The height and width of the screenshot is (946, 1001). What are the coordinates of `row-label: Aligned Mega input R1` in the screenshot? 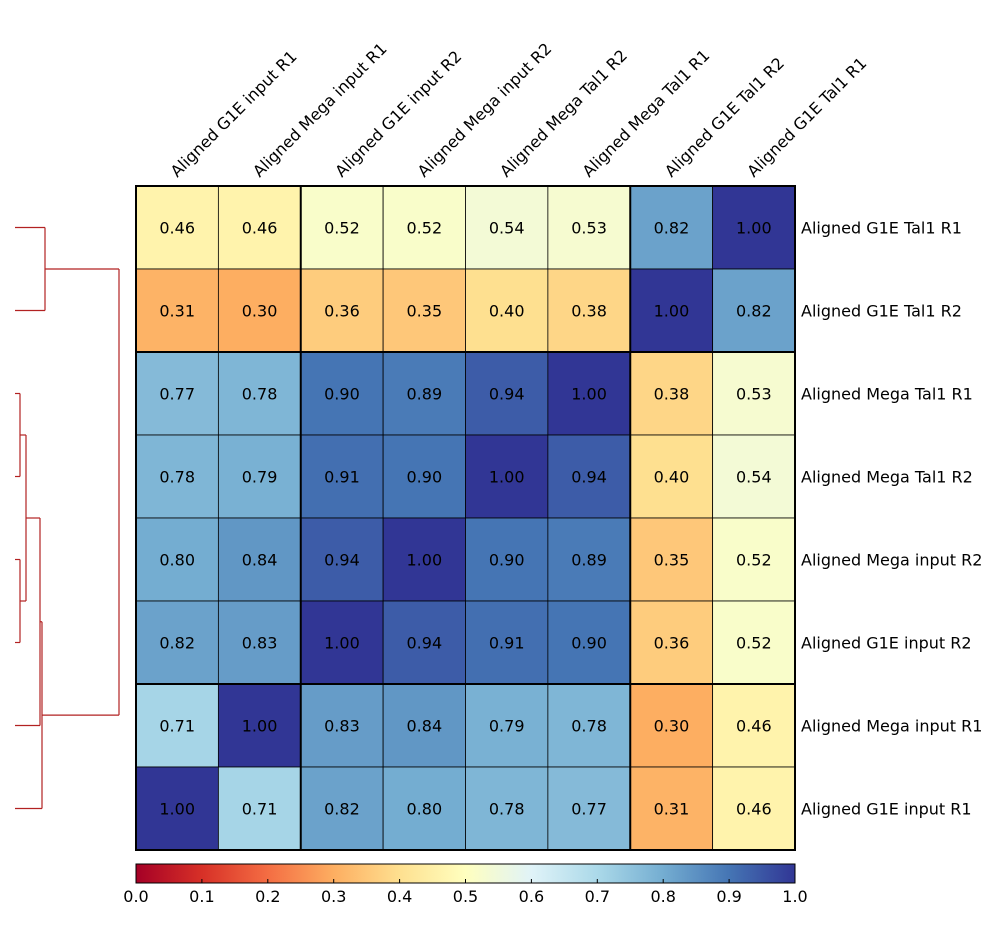 It's located at (891, 726).